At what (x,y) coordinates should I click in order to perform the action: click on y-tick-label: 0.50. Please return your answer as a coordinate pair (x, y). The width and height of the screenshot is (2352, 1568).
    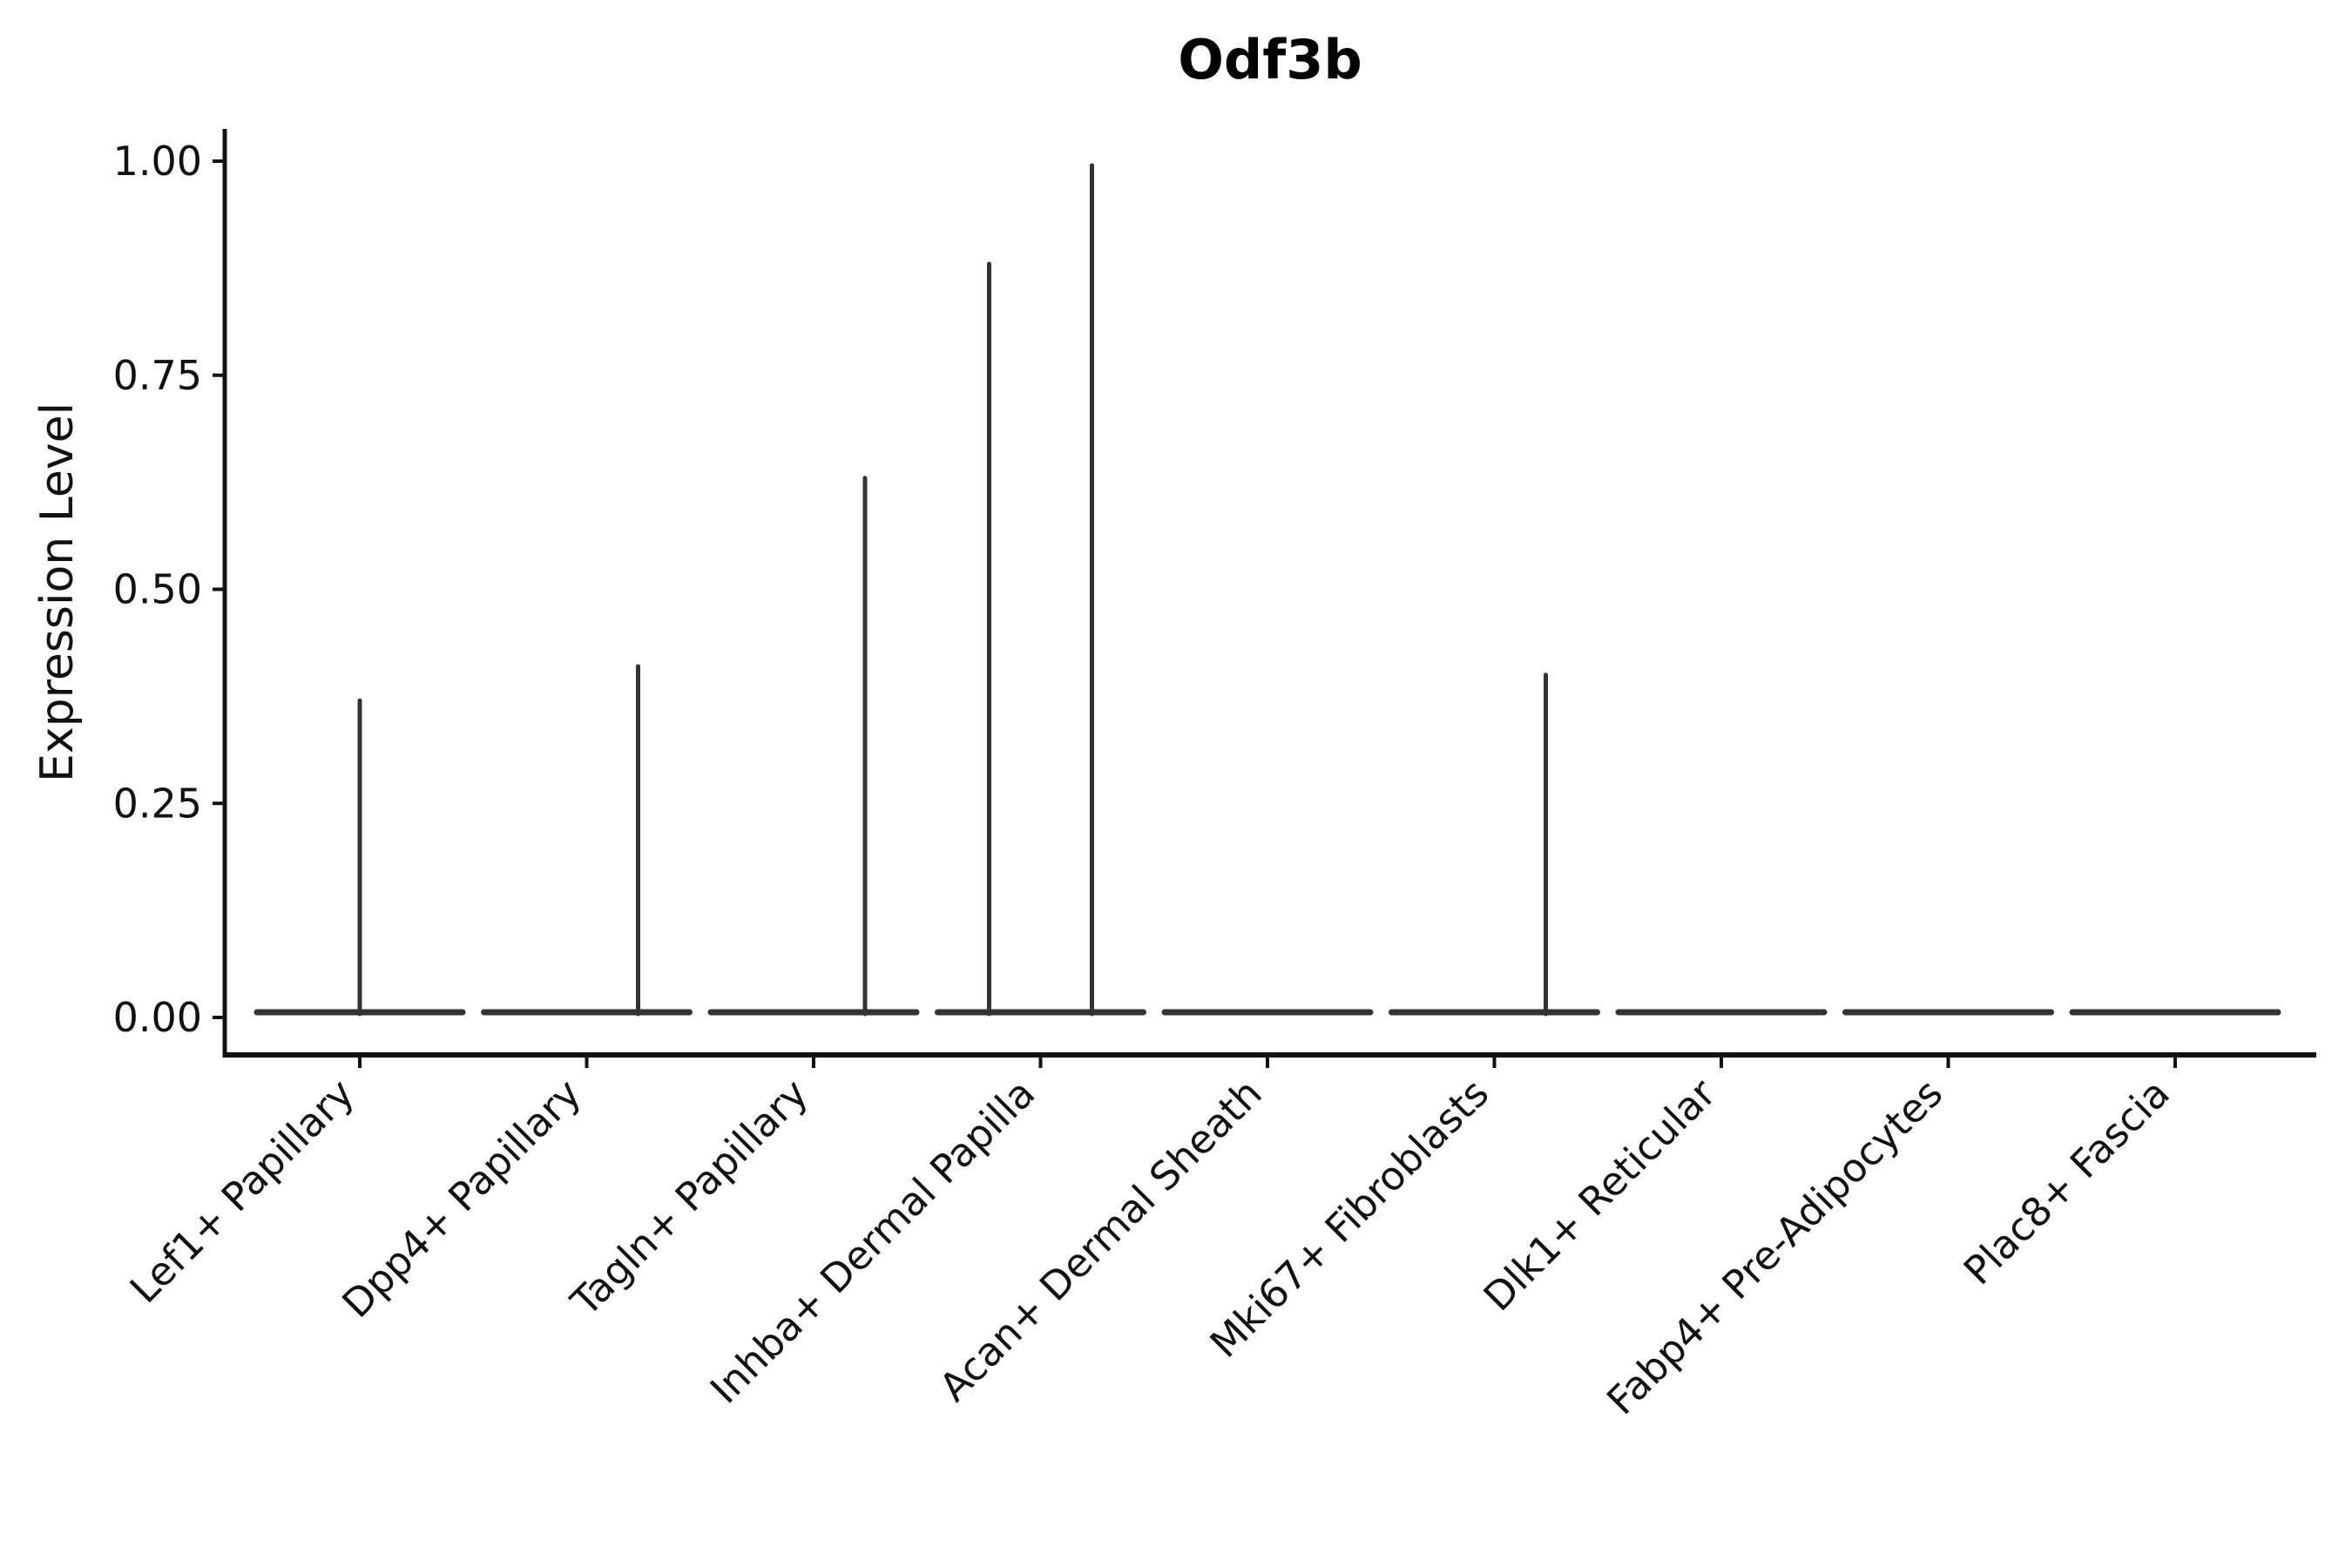
    Looking at the image, I should click on (157, 589).